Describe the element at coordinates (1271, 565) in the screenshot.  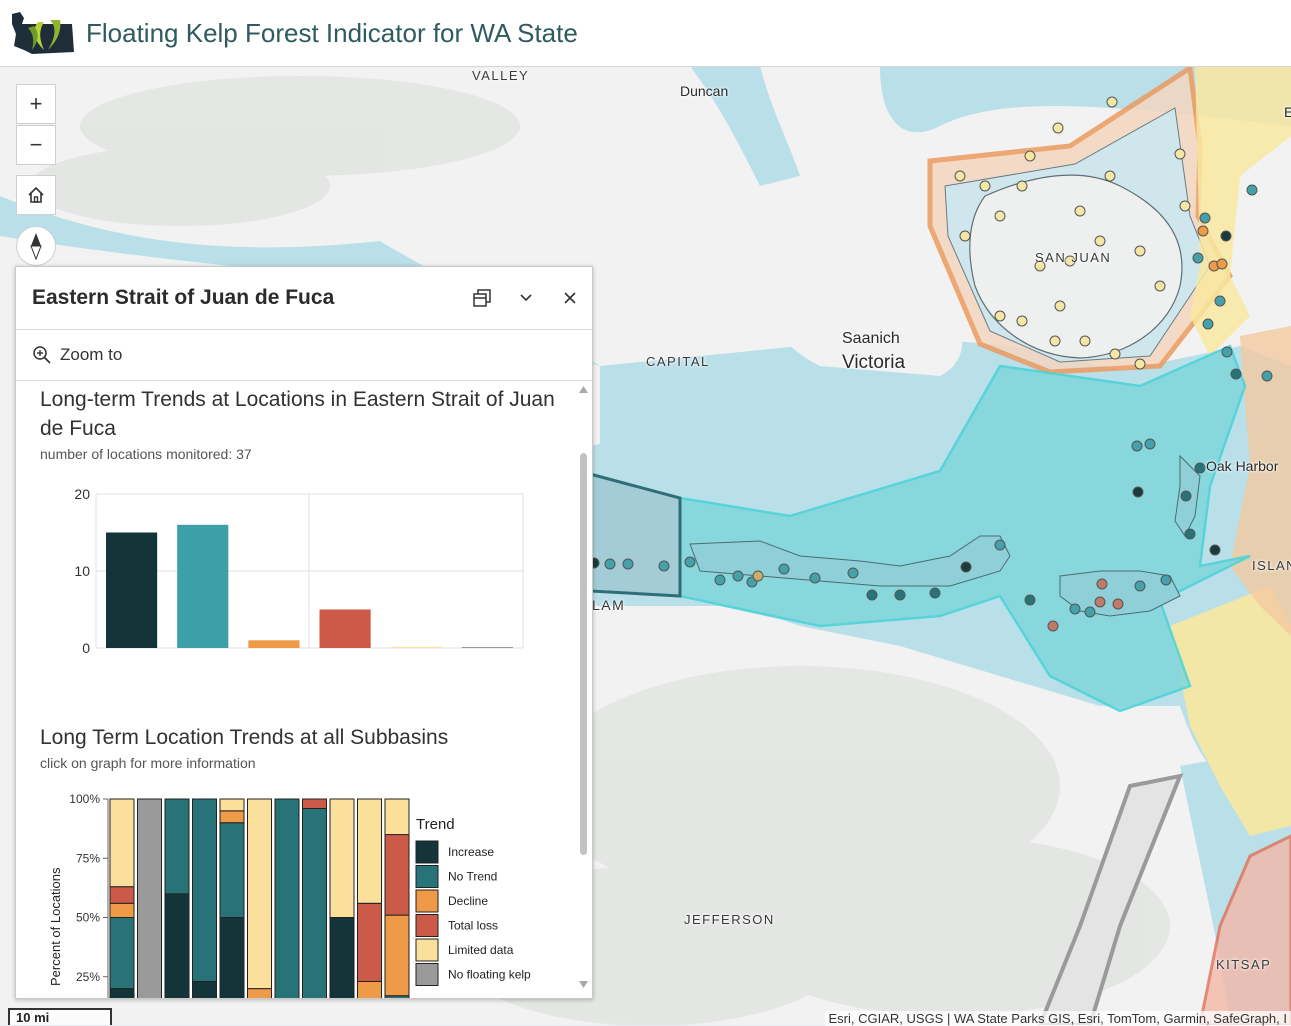
I see `map-label-island: ISLAN` at that location.